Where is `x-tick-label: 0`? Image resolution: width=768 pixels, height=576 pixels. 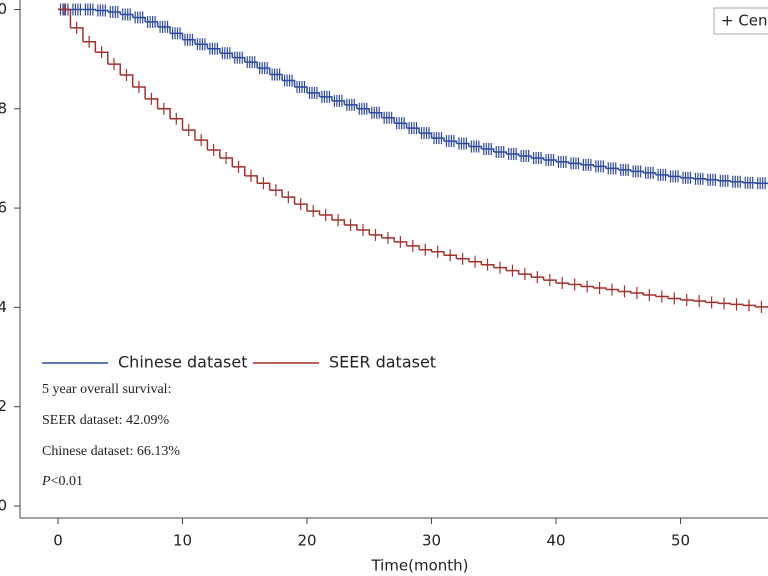
x-tick-label: 0 is located at coordinates (58, 541).